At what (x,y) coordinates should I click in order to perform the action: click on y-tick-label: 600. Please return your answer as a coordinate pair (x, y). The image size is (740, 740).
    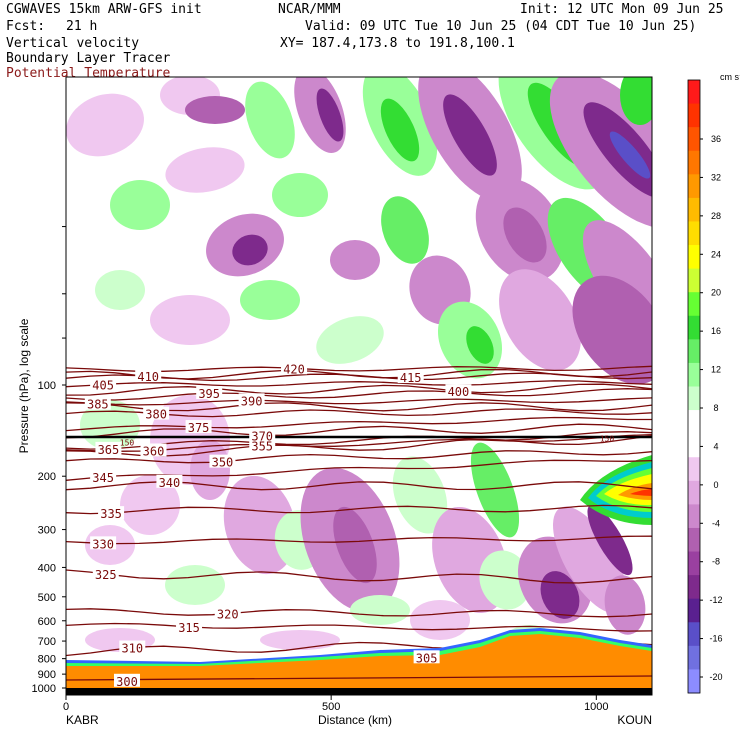
    Looking at the image, I should click on (47, 622).